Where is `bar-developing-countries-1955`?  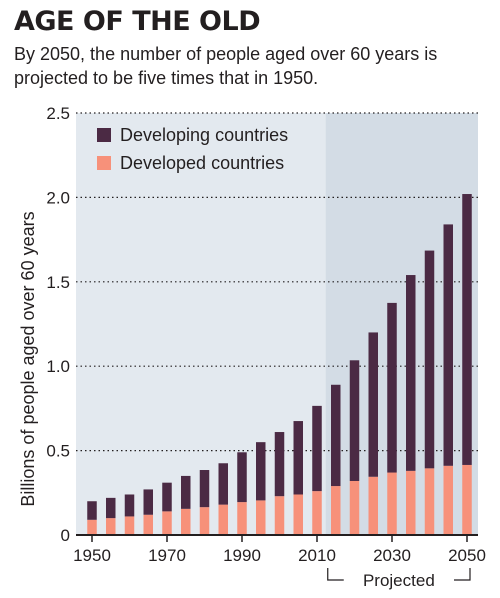 bar-developing-countries-1955 is located at coordinates (111, 508).